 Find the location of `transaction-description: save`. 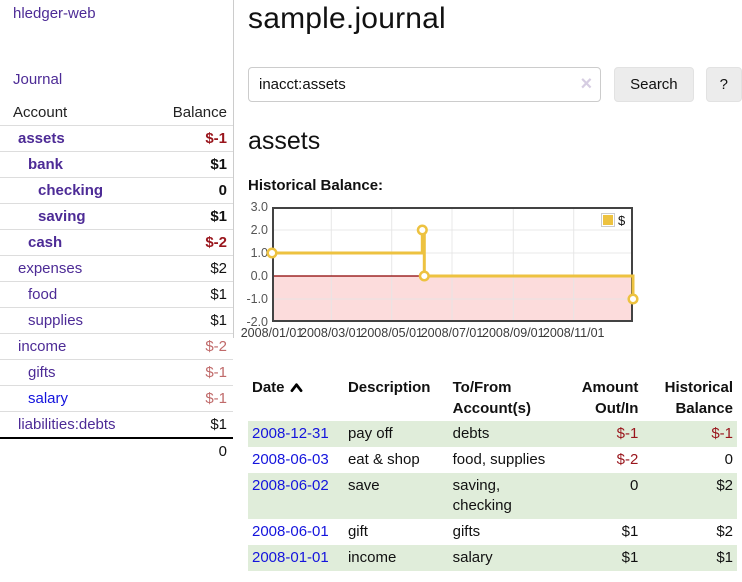

transaction-description: save is located at coordinates (363, 485).